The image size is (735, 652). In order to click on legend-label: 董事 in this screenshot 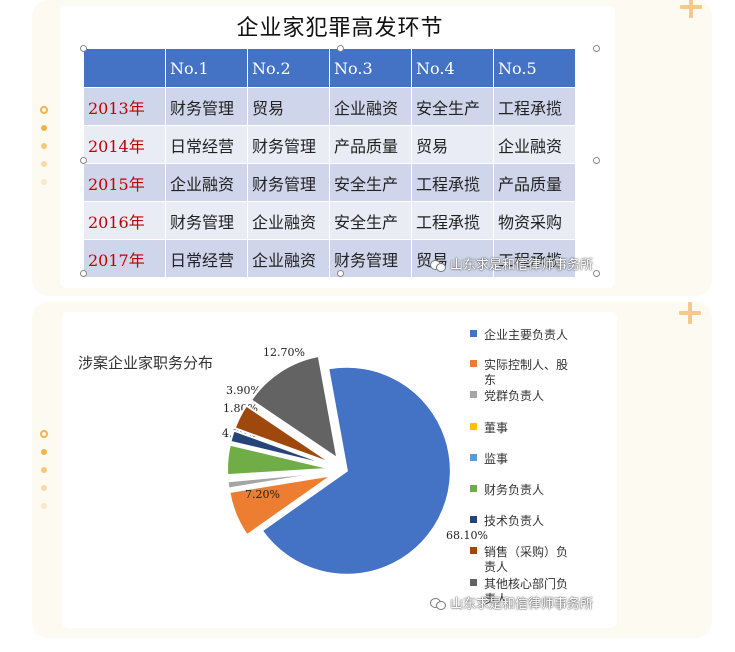, I will do `click(496, 428)`.